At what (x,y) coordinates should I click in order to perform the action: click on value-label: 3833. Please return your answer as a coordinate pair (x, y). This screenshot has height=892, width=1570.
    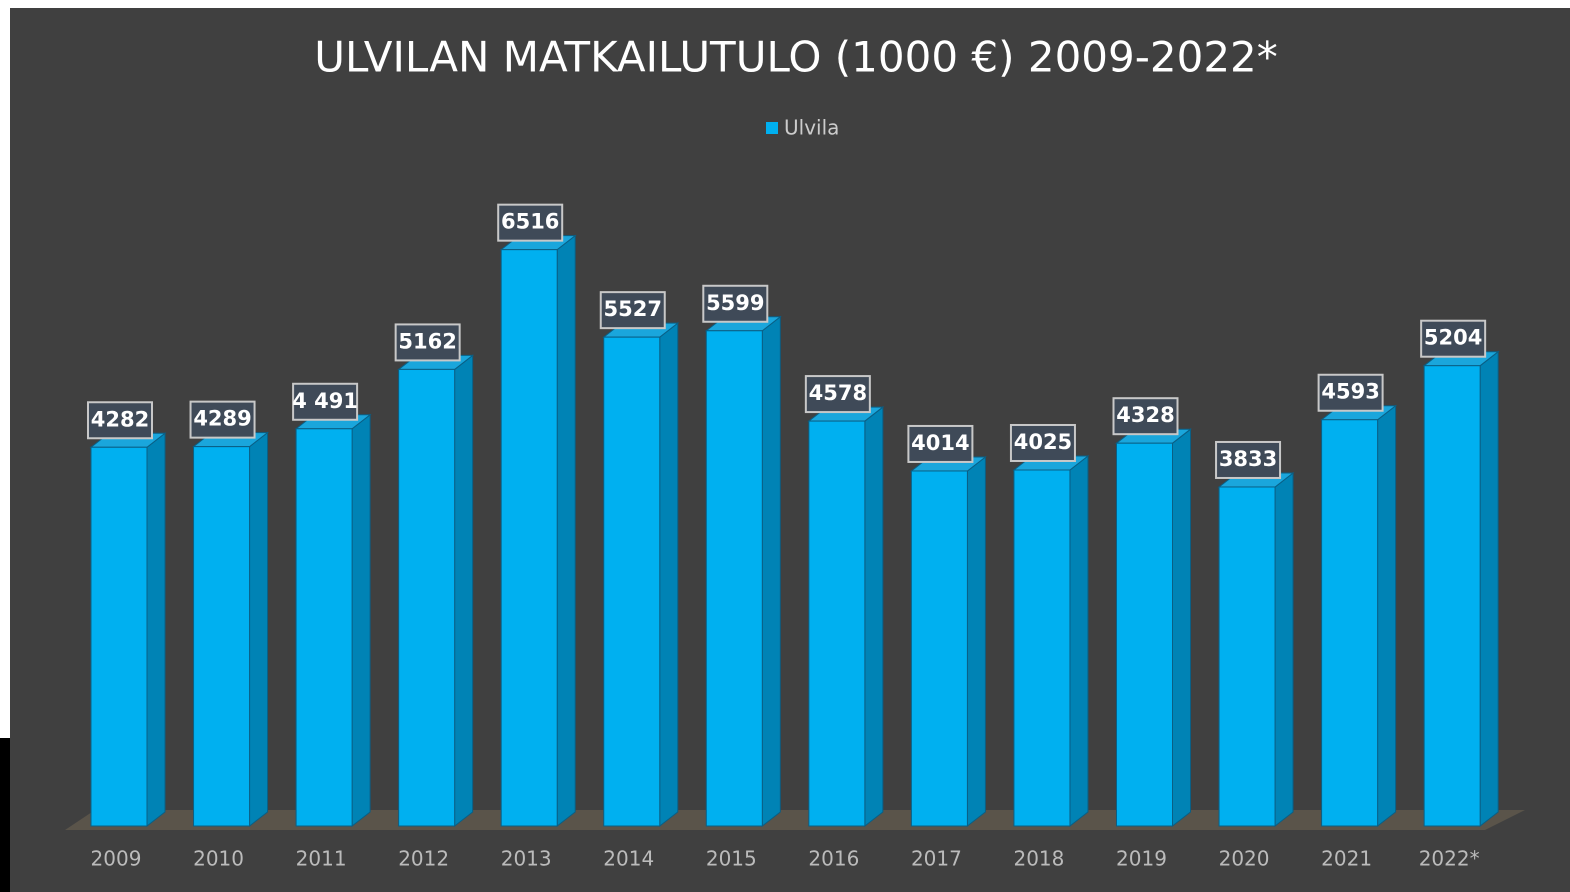
    Looking at the image, I should click on (1248, 459).